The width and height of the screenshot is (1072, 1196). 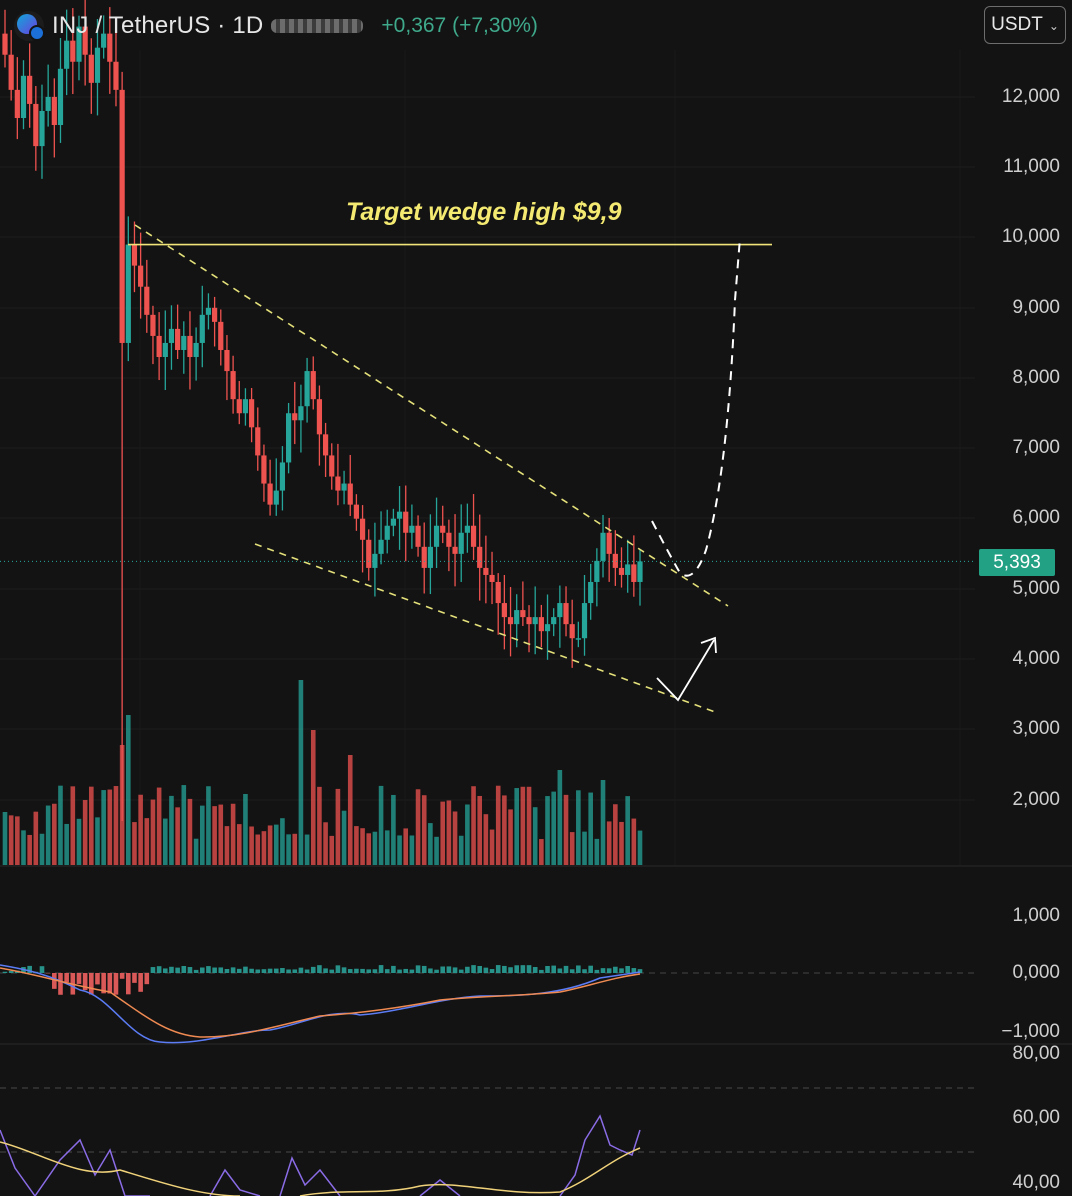 I want to click on price-tick-label: 7,000, so click(x=1036, y=447).